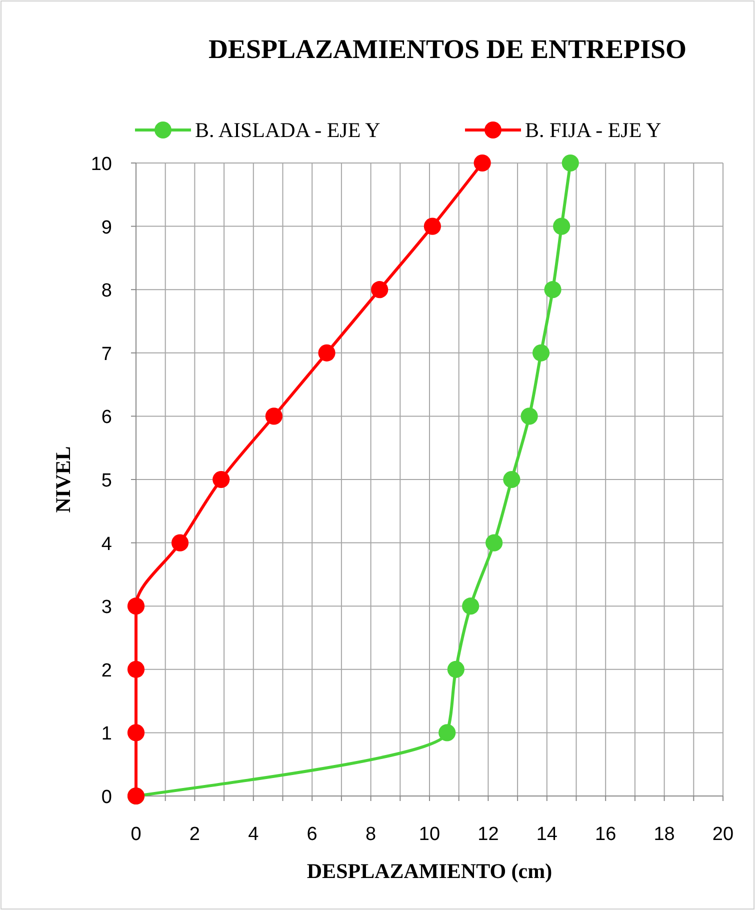  I want to click on x-tick-label: 14, so click(547, 834).